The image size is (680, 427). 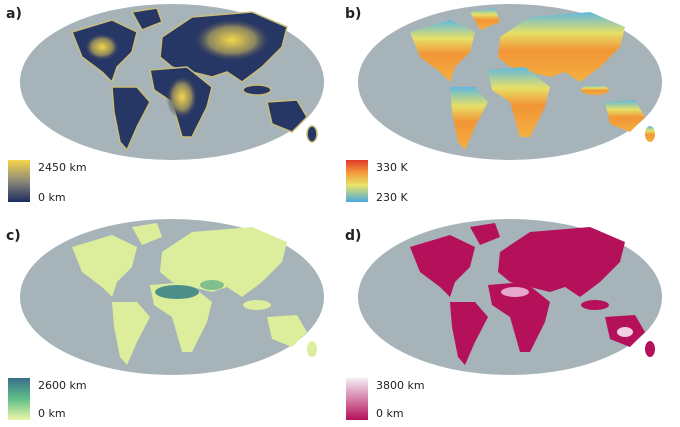 I want to click on panel-label: c), so click(x=13, y=236).